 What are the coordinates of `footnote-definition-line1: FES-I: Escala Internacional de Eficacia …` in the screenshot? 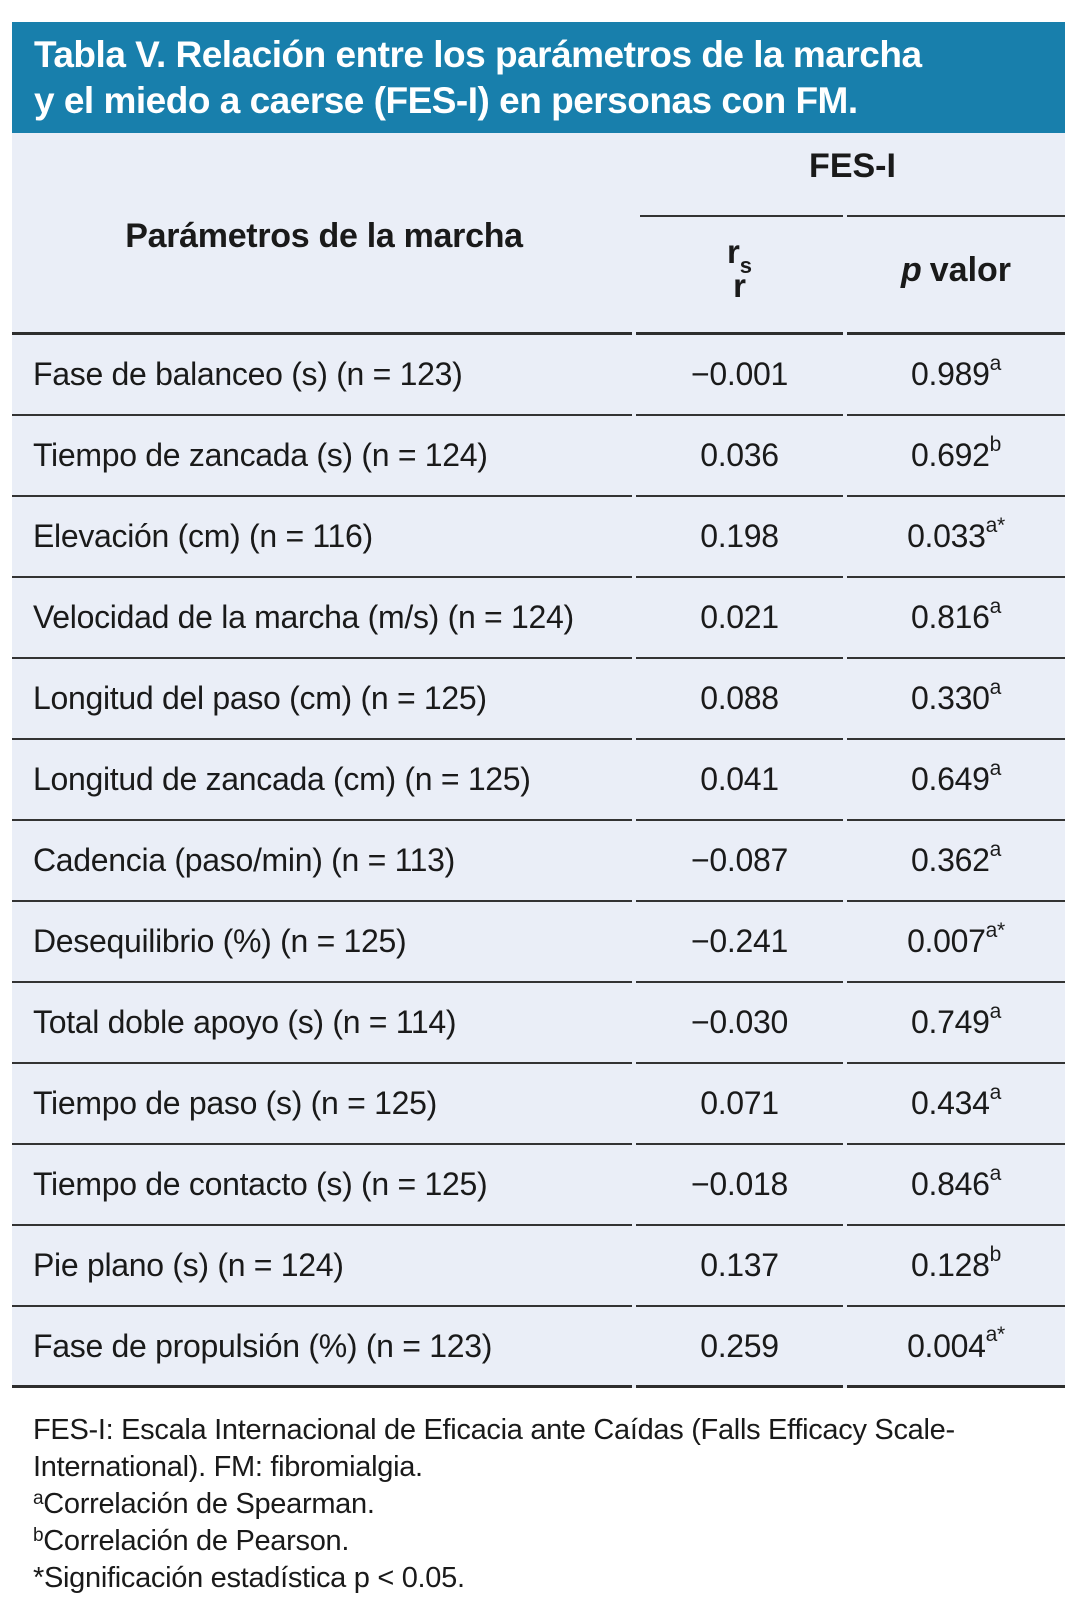 It's located at (494, 1430).